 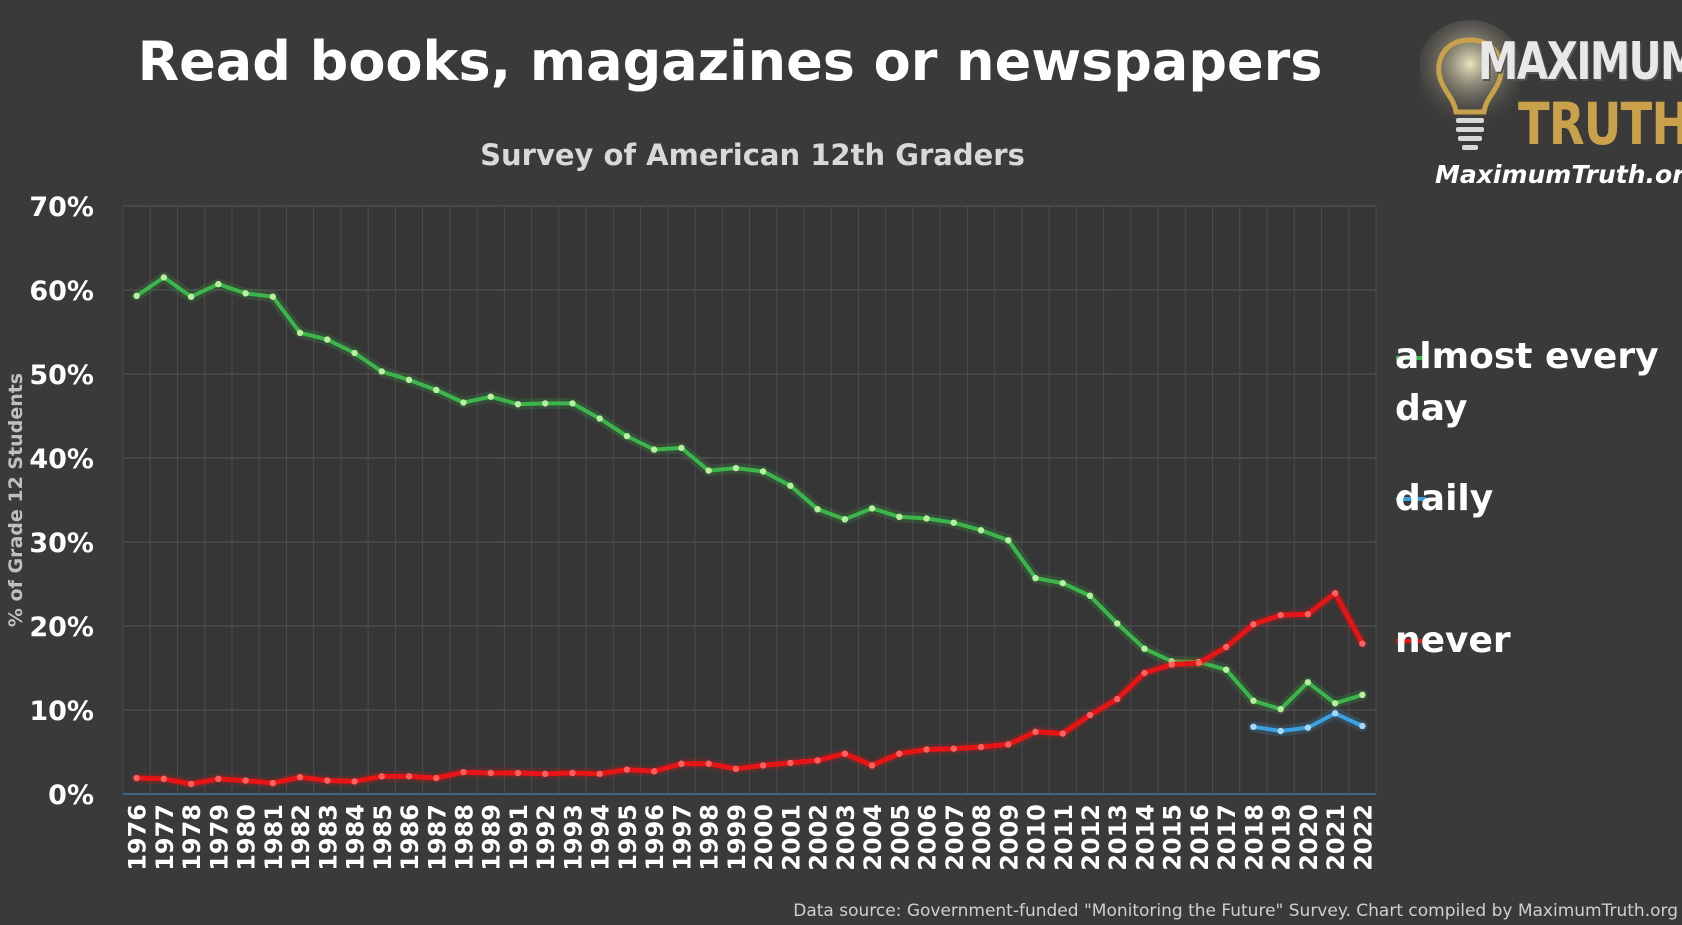 What do you see at coordinates (71, 795) in the screenshot?
I see `y-tick-label: 0%` at bounding box center [71, 795].